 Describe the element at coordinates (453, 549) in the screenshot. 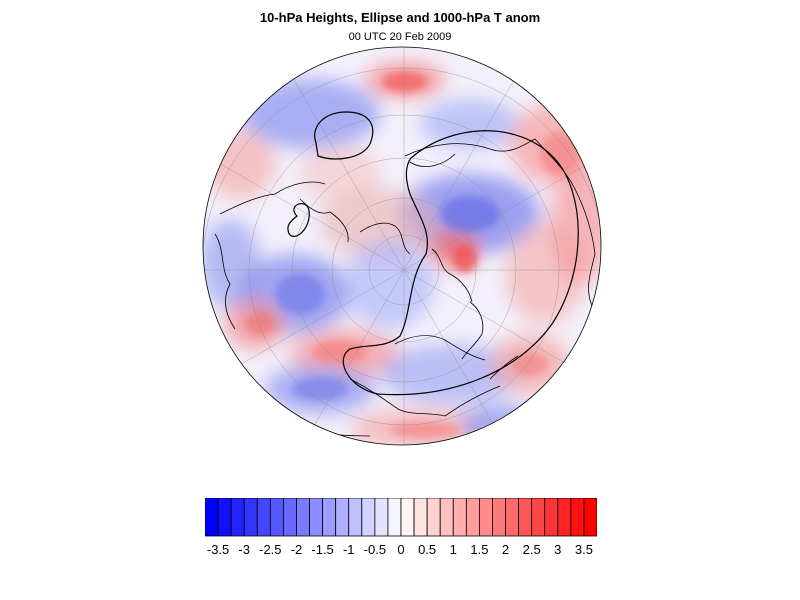

I see `colorbar-tick-label: 1` at that location.